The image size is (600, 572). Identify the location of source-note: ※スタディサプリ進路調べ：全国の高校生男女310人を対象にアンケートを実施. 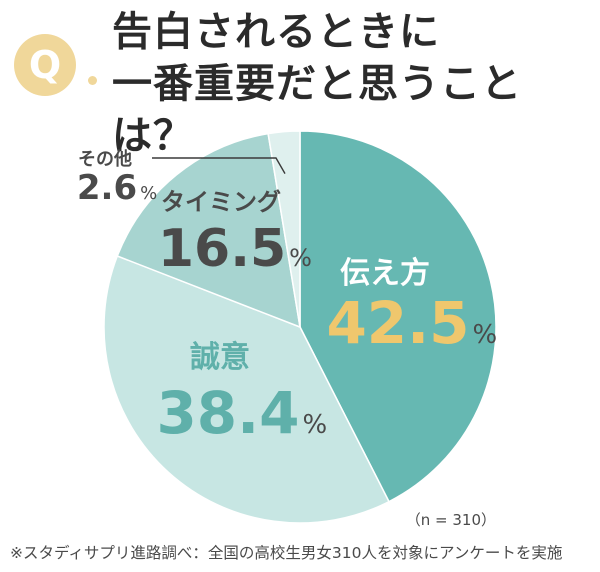
(286, 553).